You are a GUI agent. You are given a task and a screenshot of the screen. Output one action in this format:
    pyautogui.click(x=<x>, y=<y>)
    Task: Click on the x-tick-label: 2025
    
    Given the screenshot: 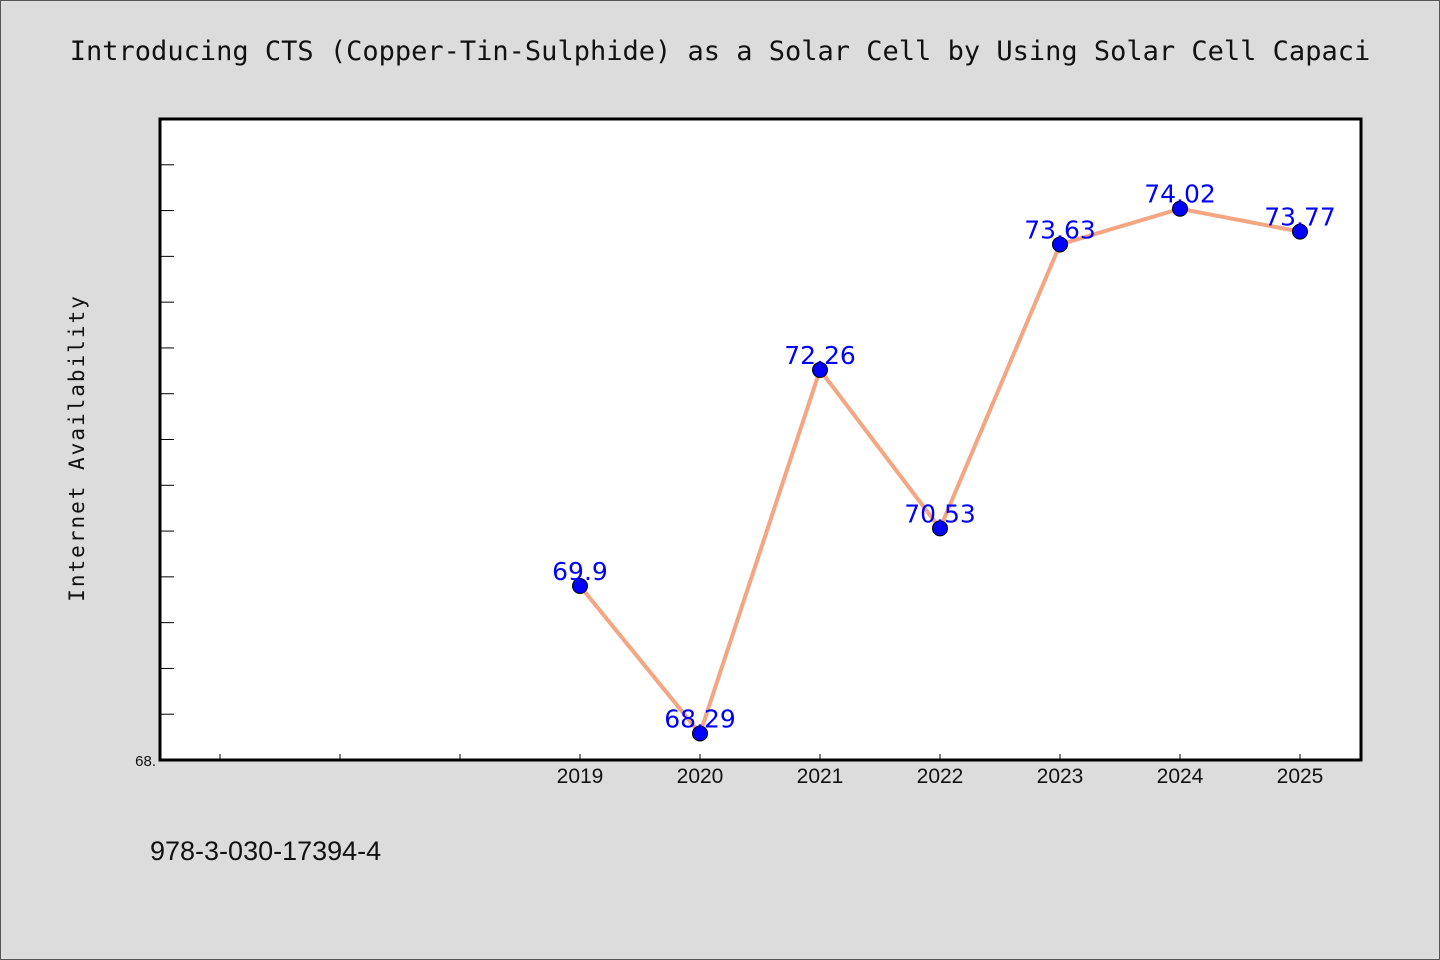 What is the action you would take?
    pyautogui.click(x=1300, y=776)
    